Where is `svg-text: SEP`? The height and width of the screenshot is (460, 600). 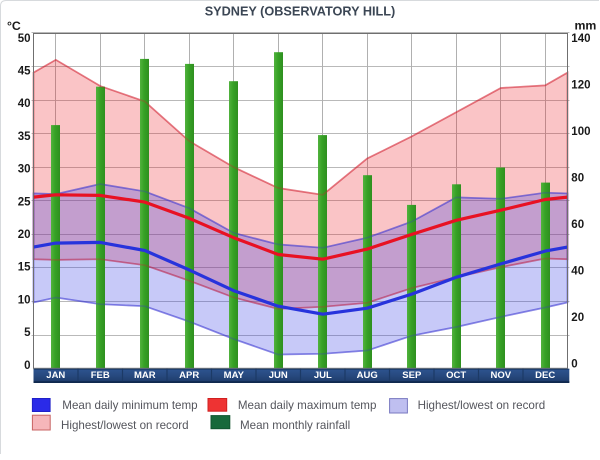
svg-text: SEP is located at coordinates (412, 375).